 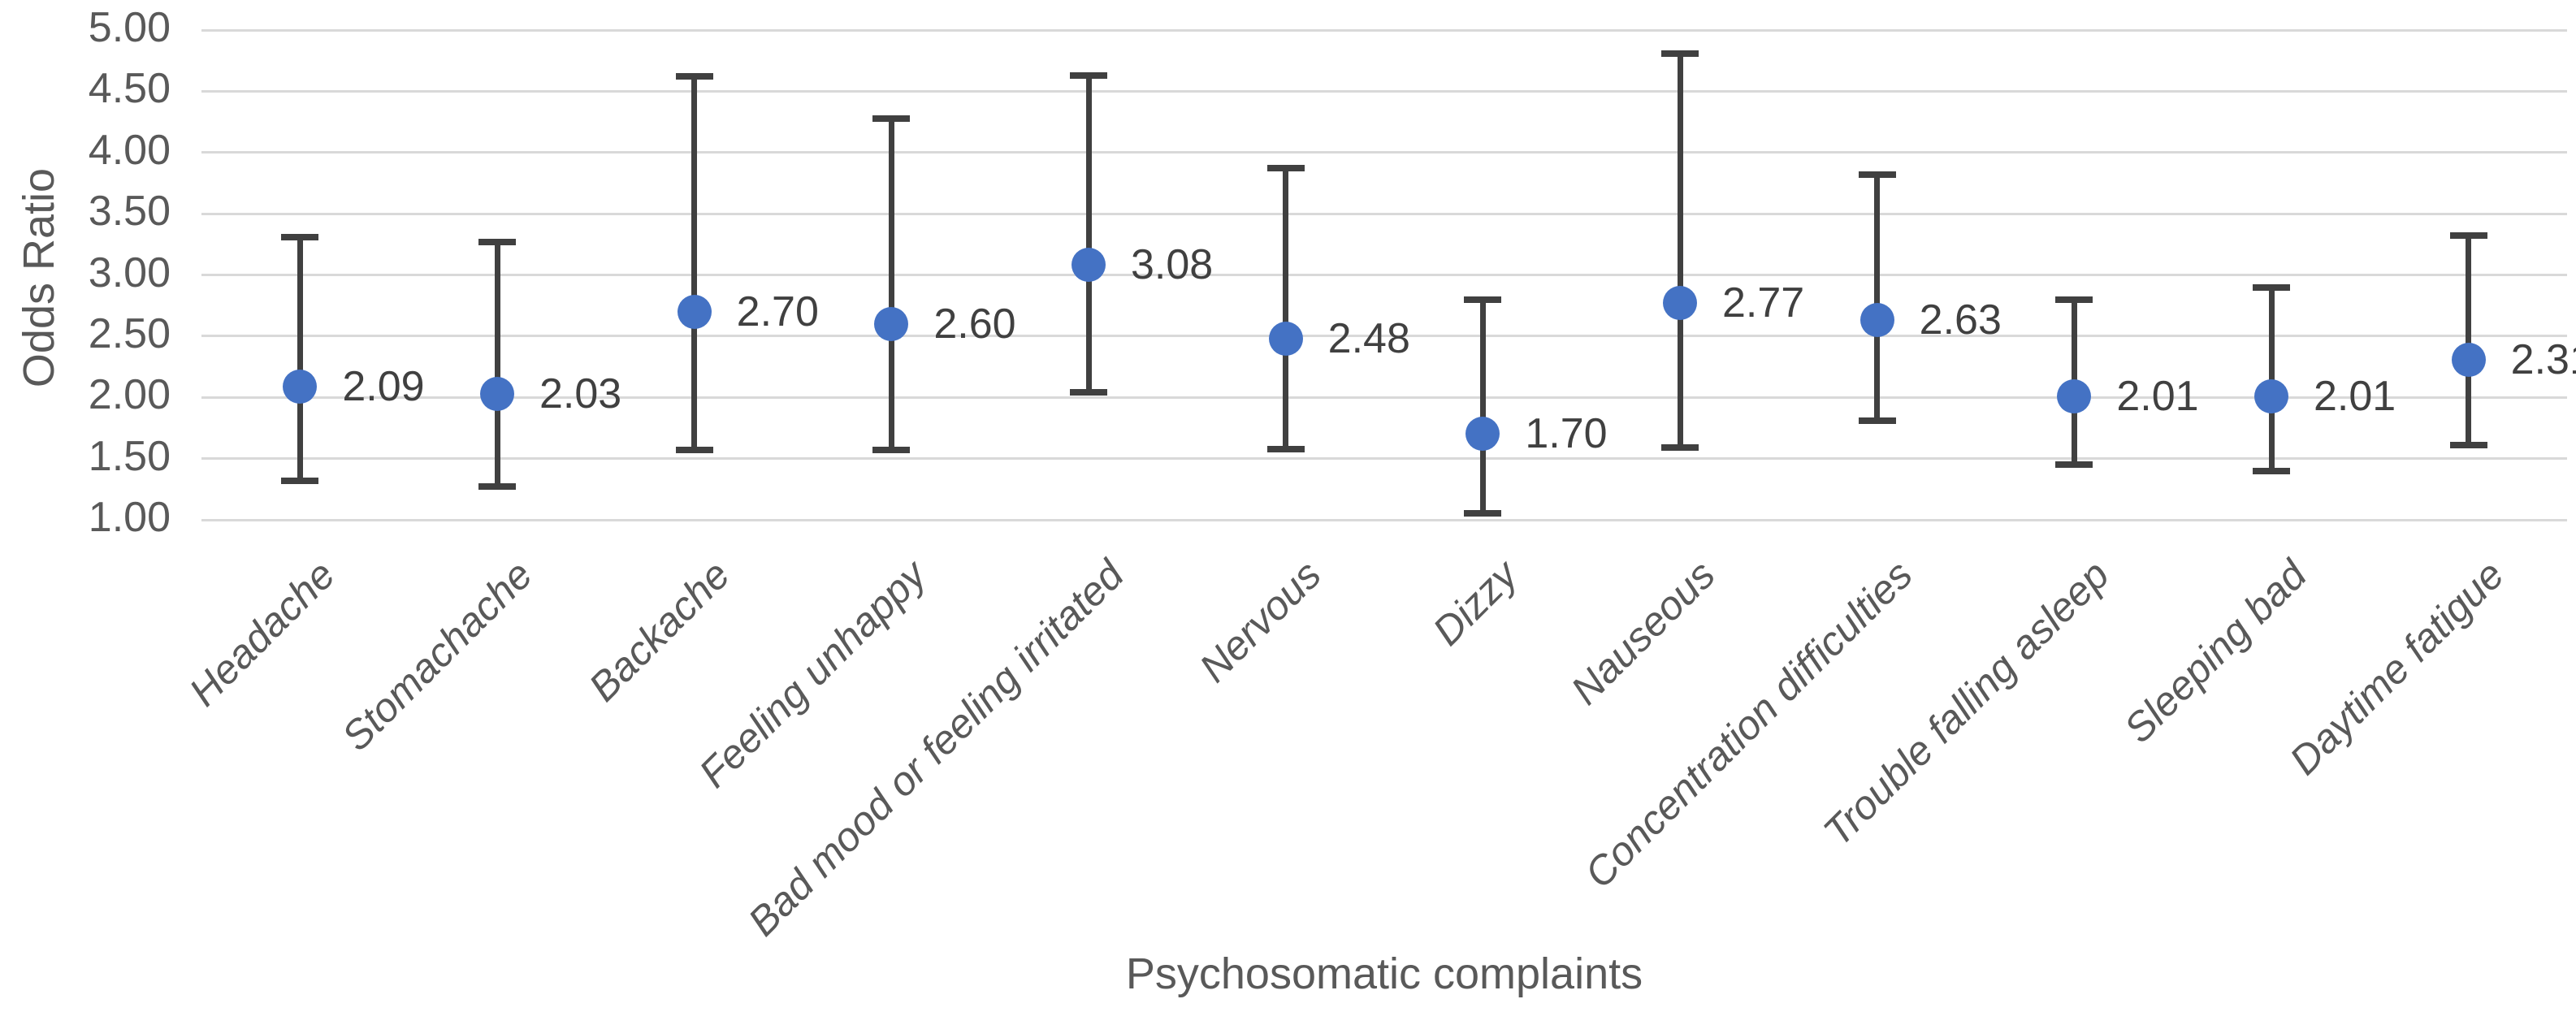 I want to click on y-axis-tick-label: 1.50, so click(x=129, y=456).